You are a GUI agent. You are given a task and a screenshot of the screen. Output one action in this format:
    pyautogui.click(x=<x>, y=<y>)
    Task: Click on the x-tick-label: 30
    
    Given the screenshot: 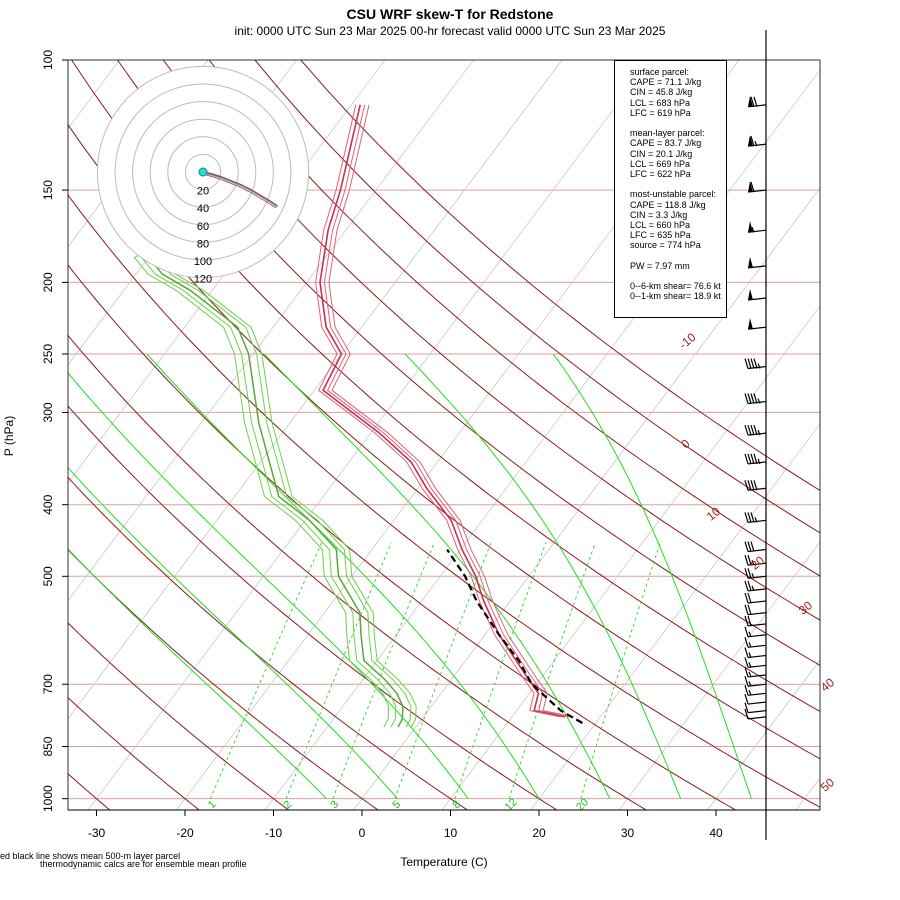 What is the action you would take?
    pyautogui.click(x=628, y=833)
    